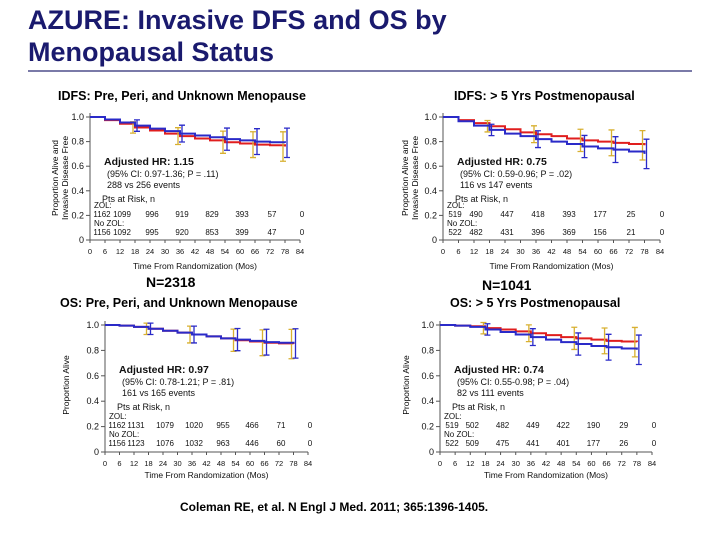 This screenshot has height=540, width=720. What do you see at coordinates (117, 443) in the screenshot?
I see `nozol-risk-value: 1156` at bounding box center [117, 443].